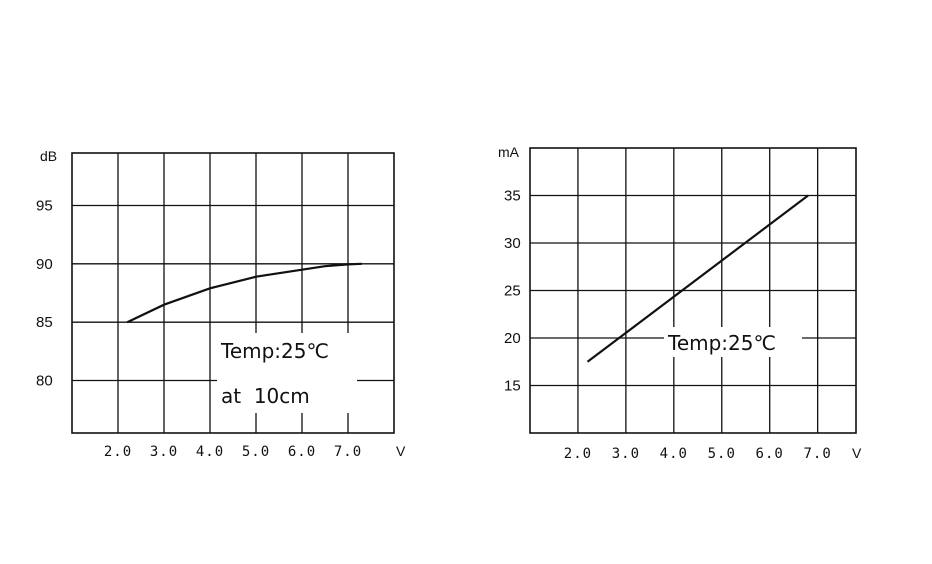 This screenshot has height=564, width=932. Describe the element at coordinates (721, 343) in the screenshot. I see `chart2-annotation-temp: Temp:25℃` at that location.